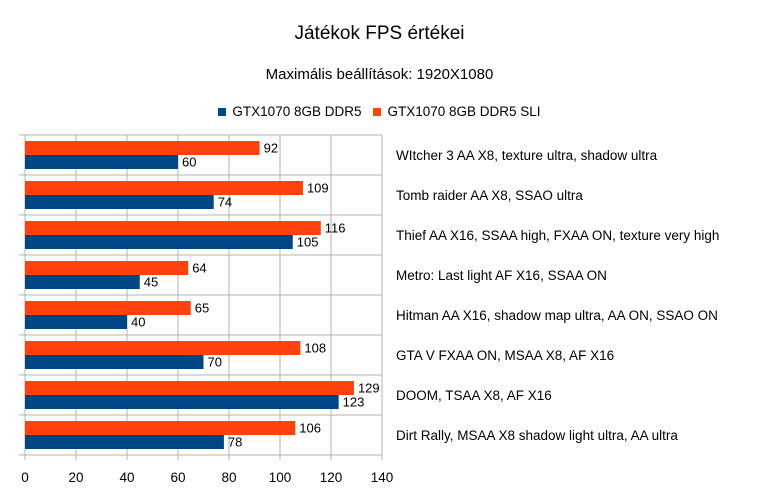 The width and height of the screenshot is (759, 493). Describe the element at coordinates (215, 362) in the screenshot. I see `data-label-base-5: 70` at that location.